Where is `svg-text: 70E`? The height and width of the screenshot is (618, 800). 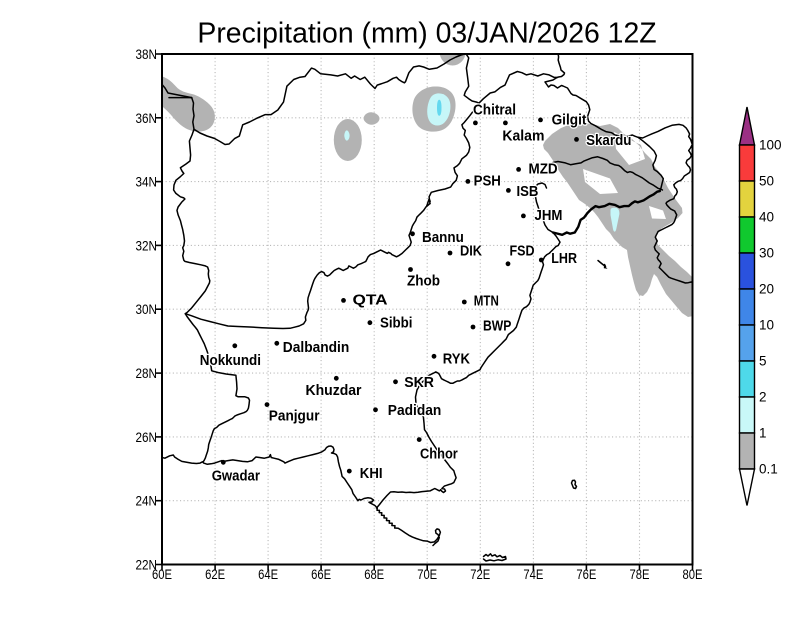
svg-text: 70E is located at coordinates (427, 574).